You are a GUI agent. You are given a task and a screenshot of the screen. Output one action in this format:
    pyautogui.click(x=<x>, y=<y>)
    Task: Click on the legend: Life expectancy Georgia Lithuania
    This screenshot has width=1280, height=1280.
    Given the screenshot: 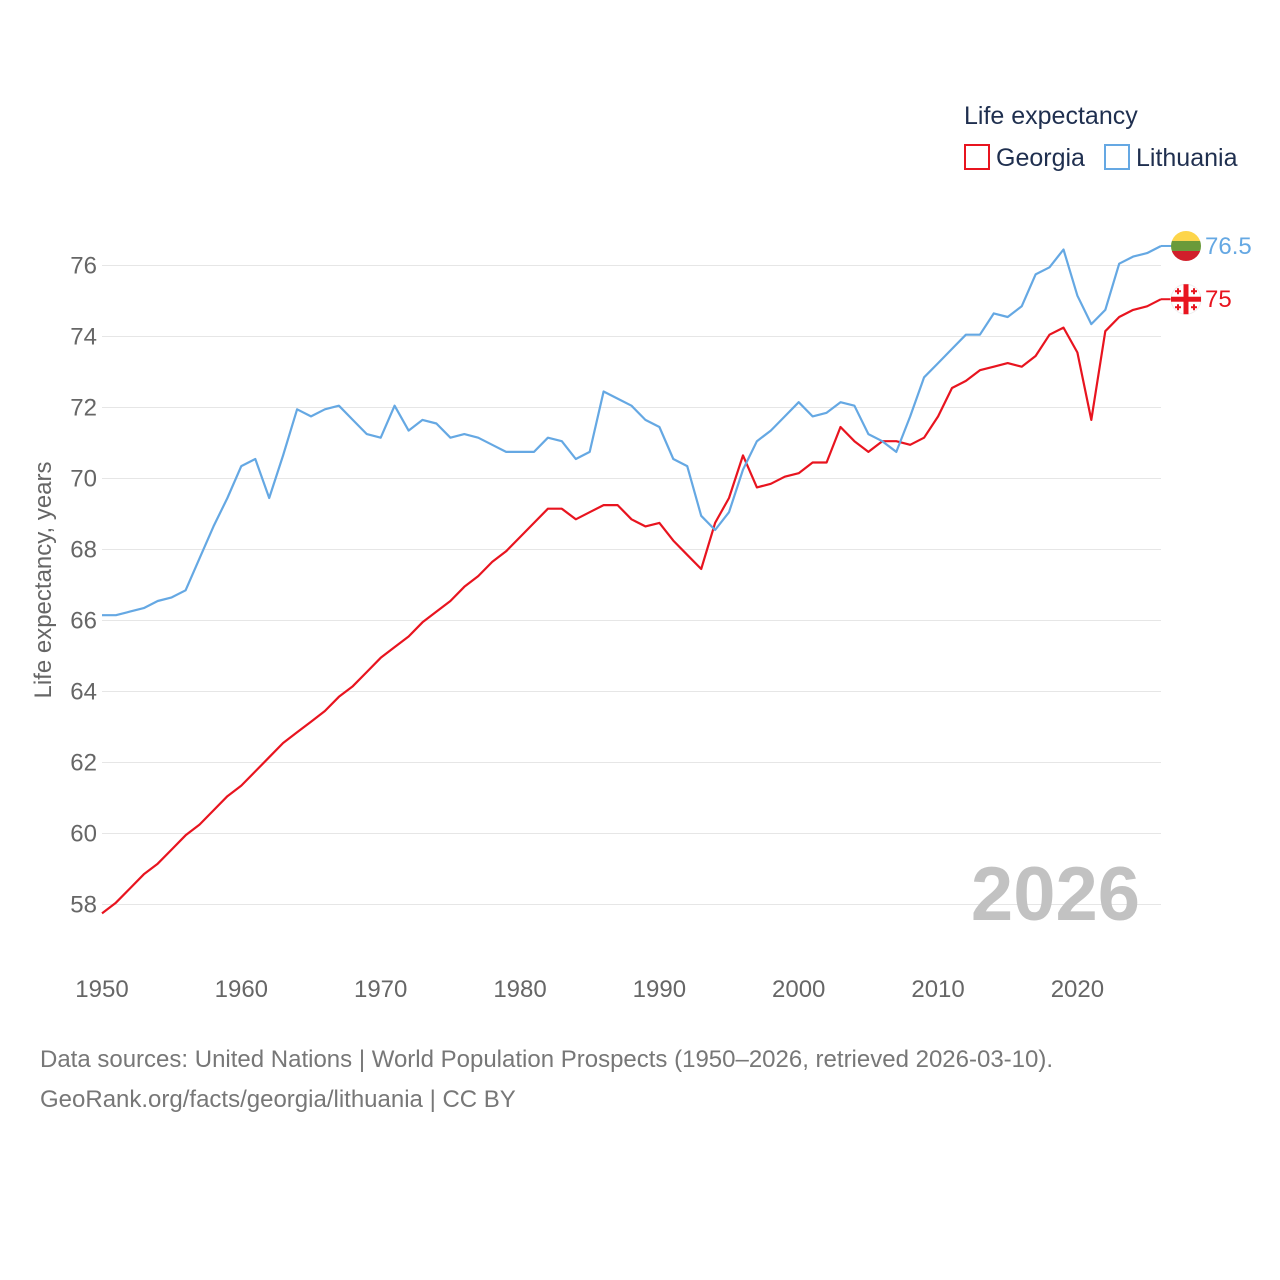 What is the action you would take?
    pyautogui.click(x=1101, y=137)
    